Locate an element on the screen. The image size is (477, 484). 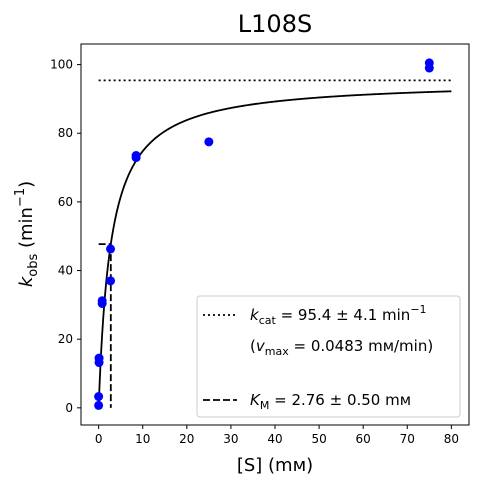
y-axis-label: kobs (min−1) is located at coordinates (27, 234).